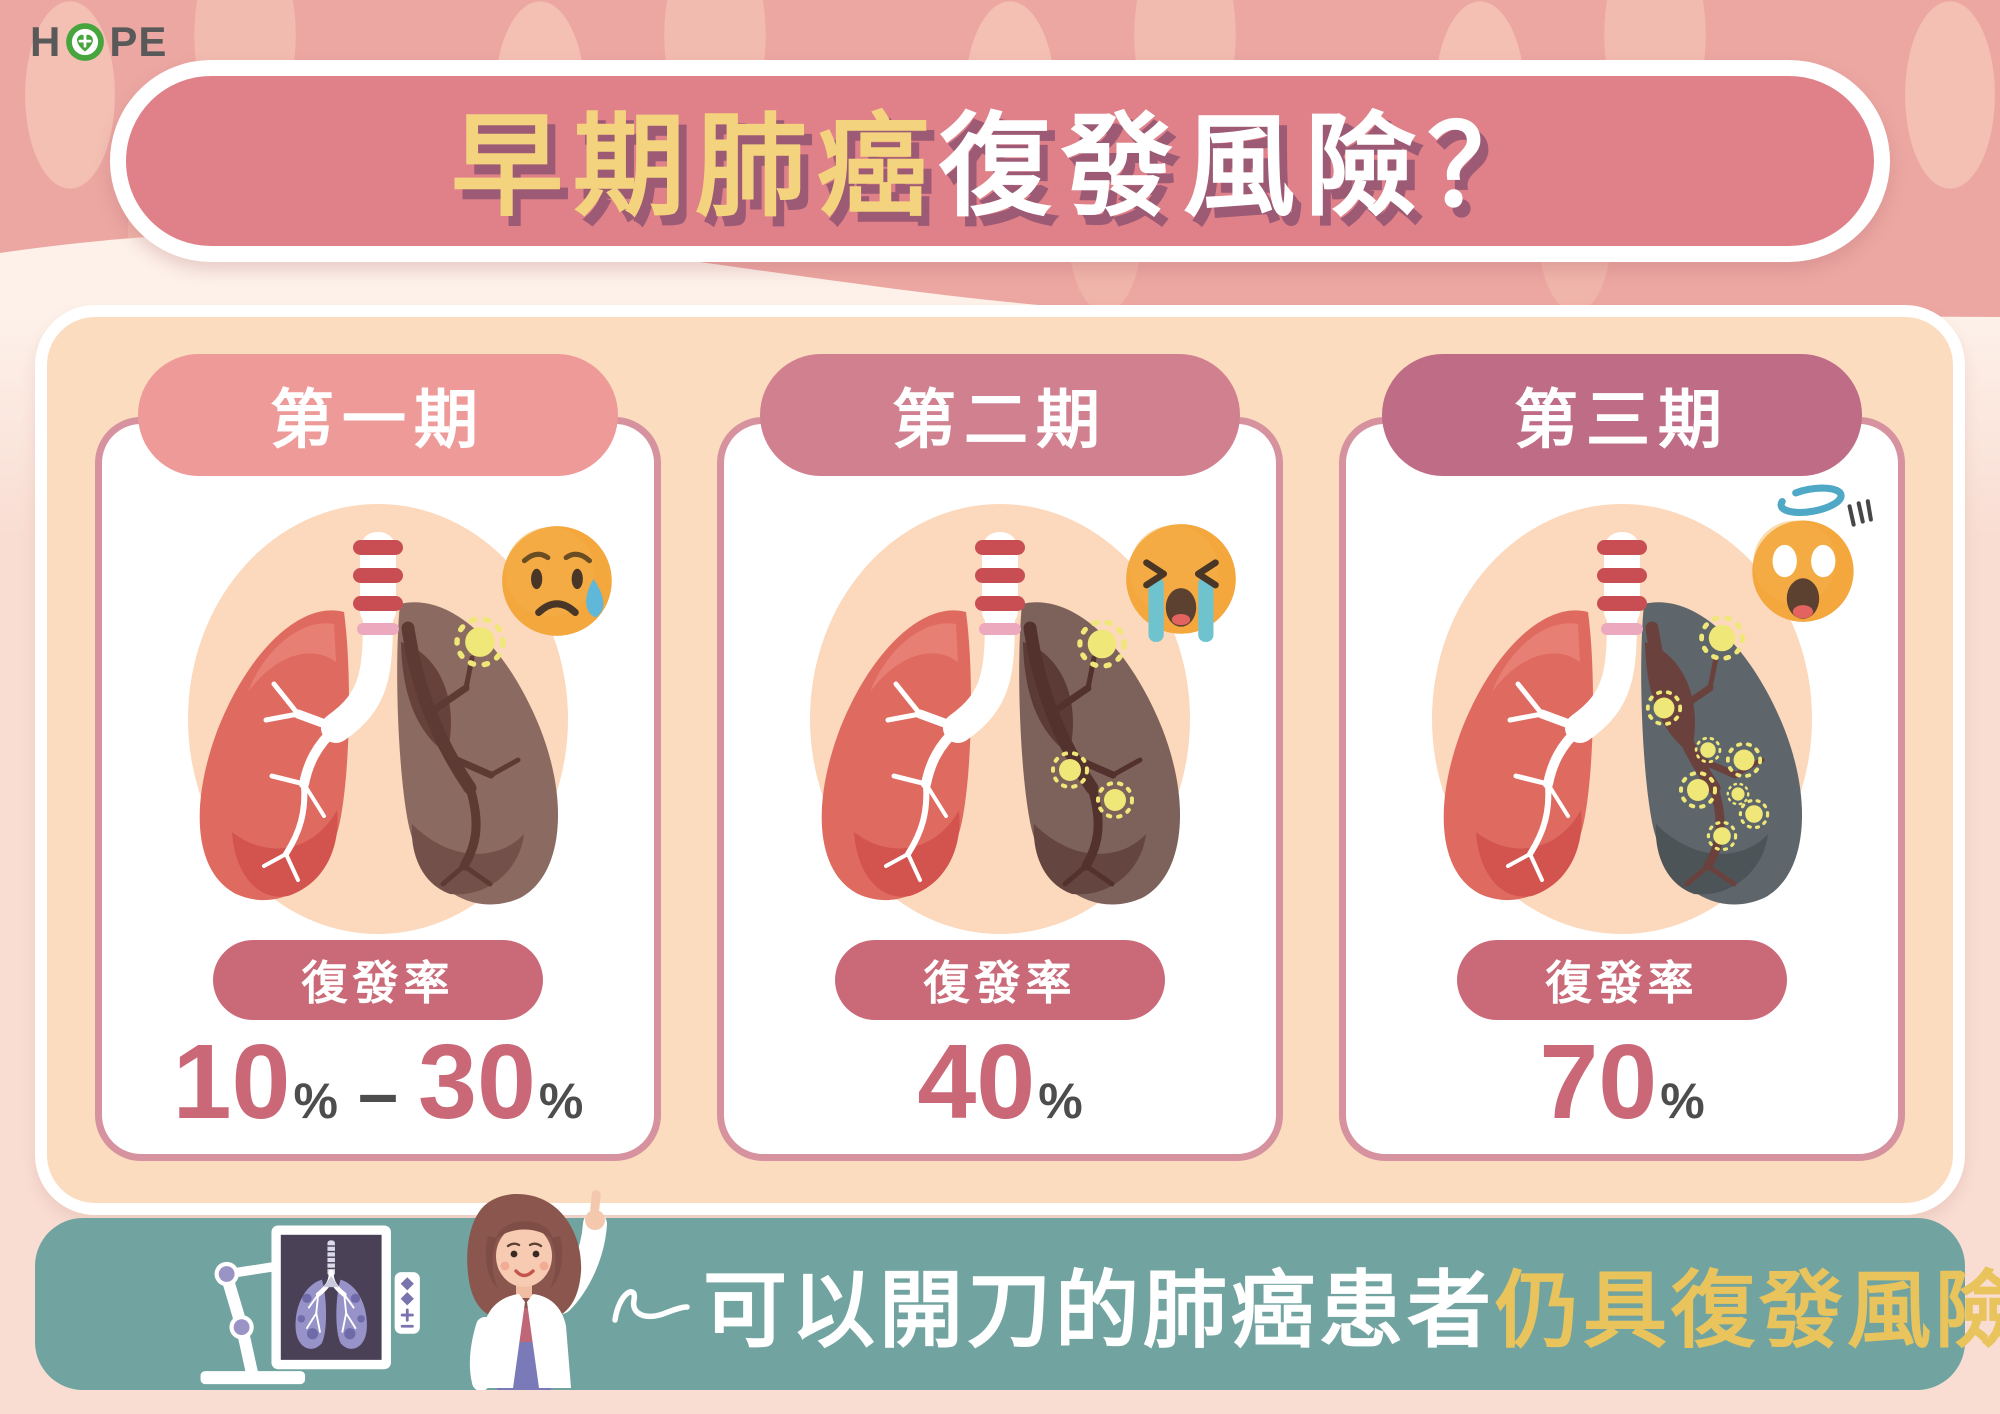 The width and height of the screenshot is (2000, 1414). What do you see at coordinates (378, 1094) in the screenshot?
I see `range-dash: –` at bounding box center [378, 1094].